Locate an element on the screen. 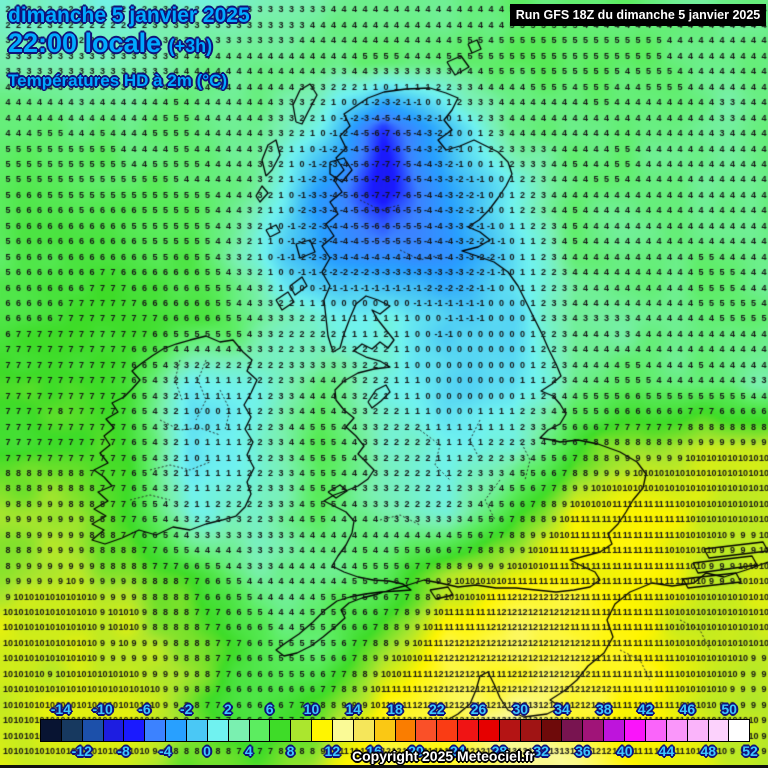 This screenshot has height=768, width=768. colorbar-label: 28 is located at coordinates (499, 751).